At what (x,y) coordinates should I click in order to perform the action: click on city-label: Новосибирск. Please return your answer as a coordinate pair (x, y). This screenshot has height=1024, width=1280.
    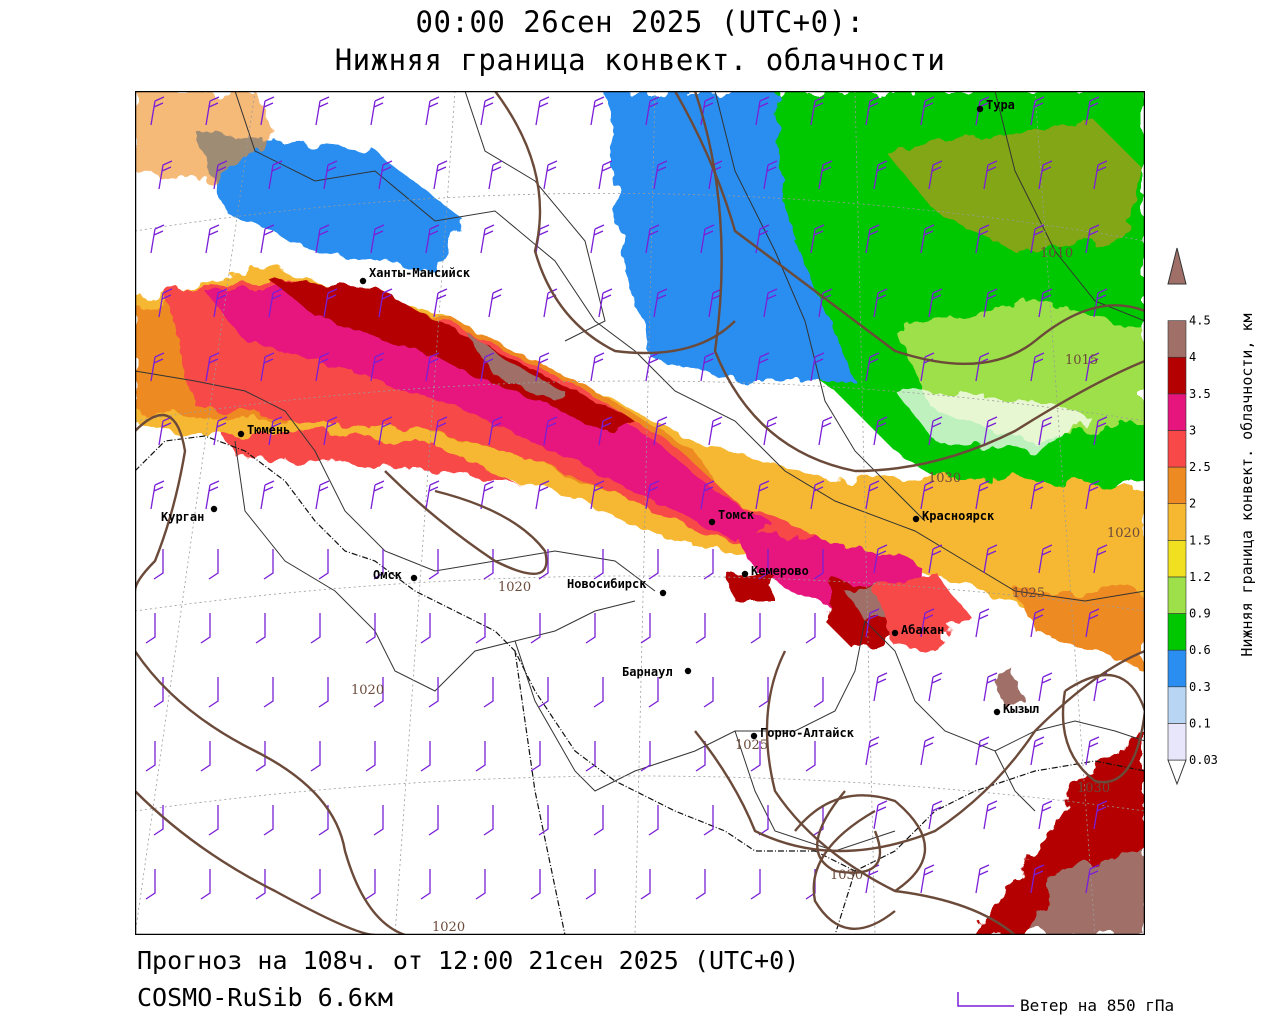
    Looking at the image, I should click on (607, 584).